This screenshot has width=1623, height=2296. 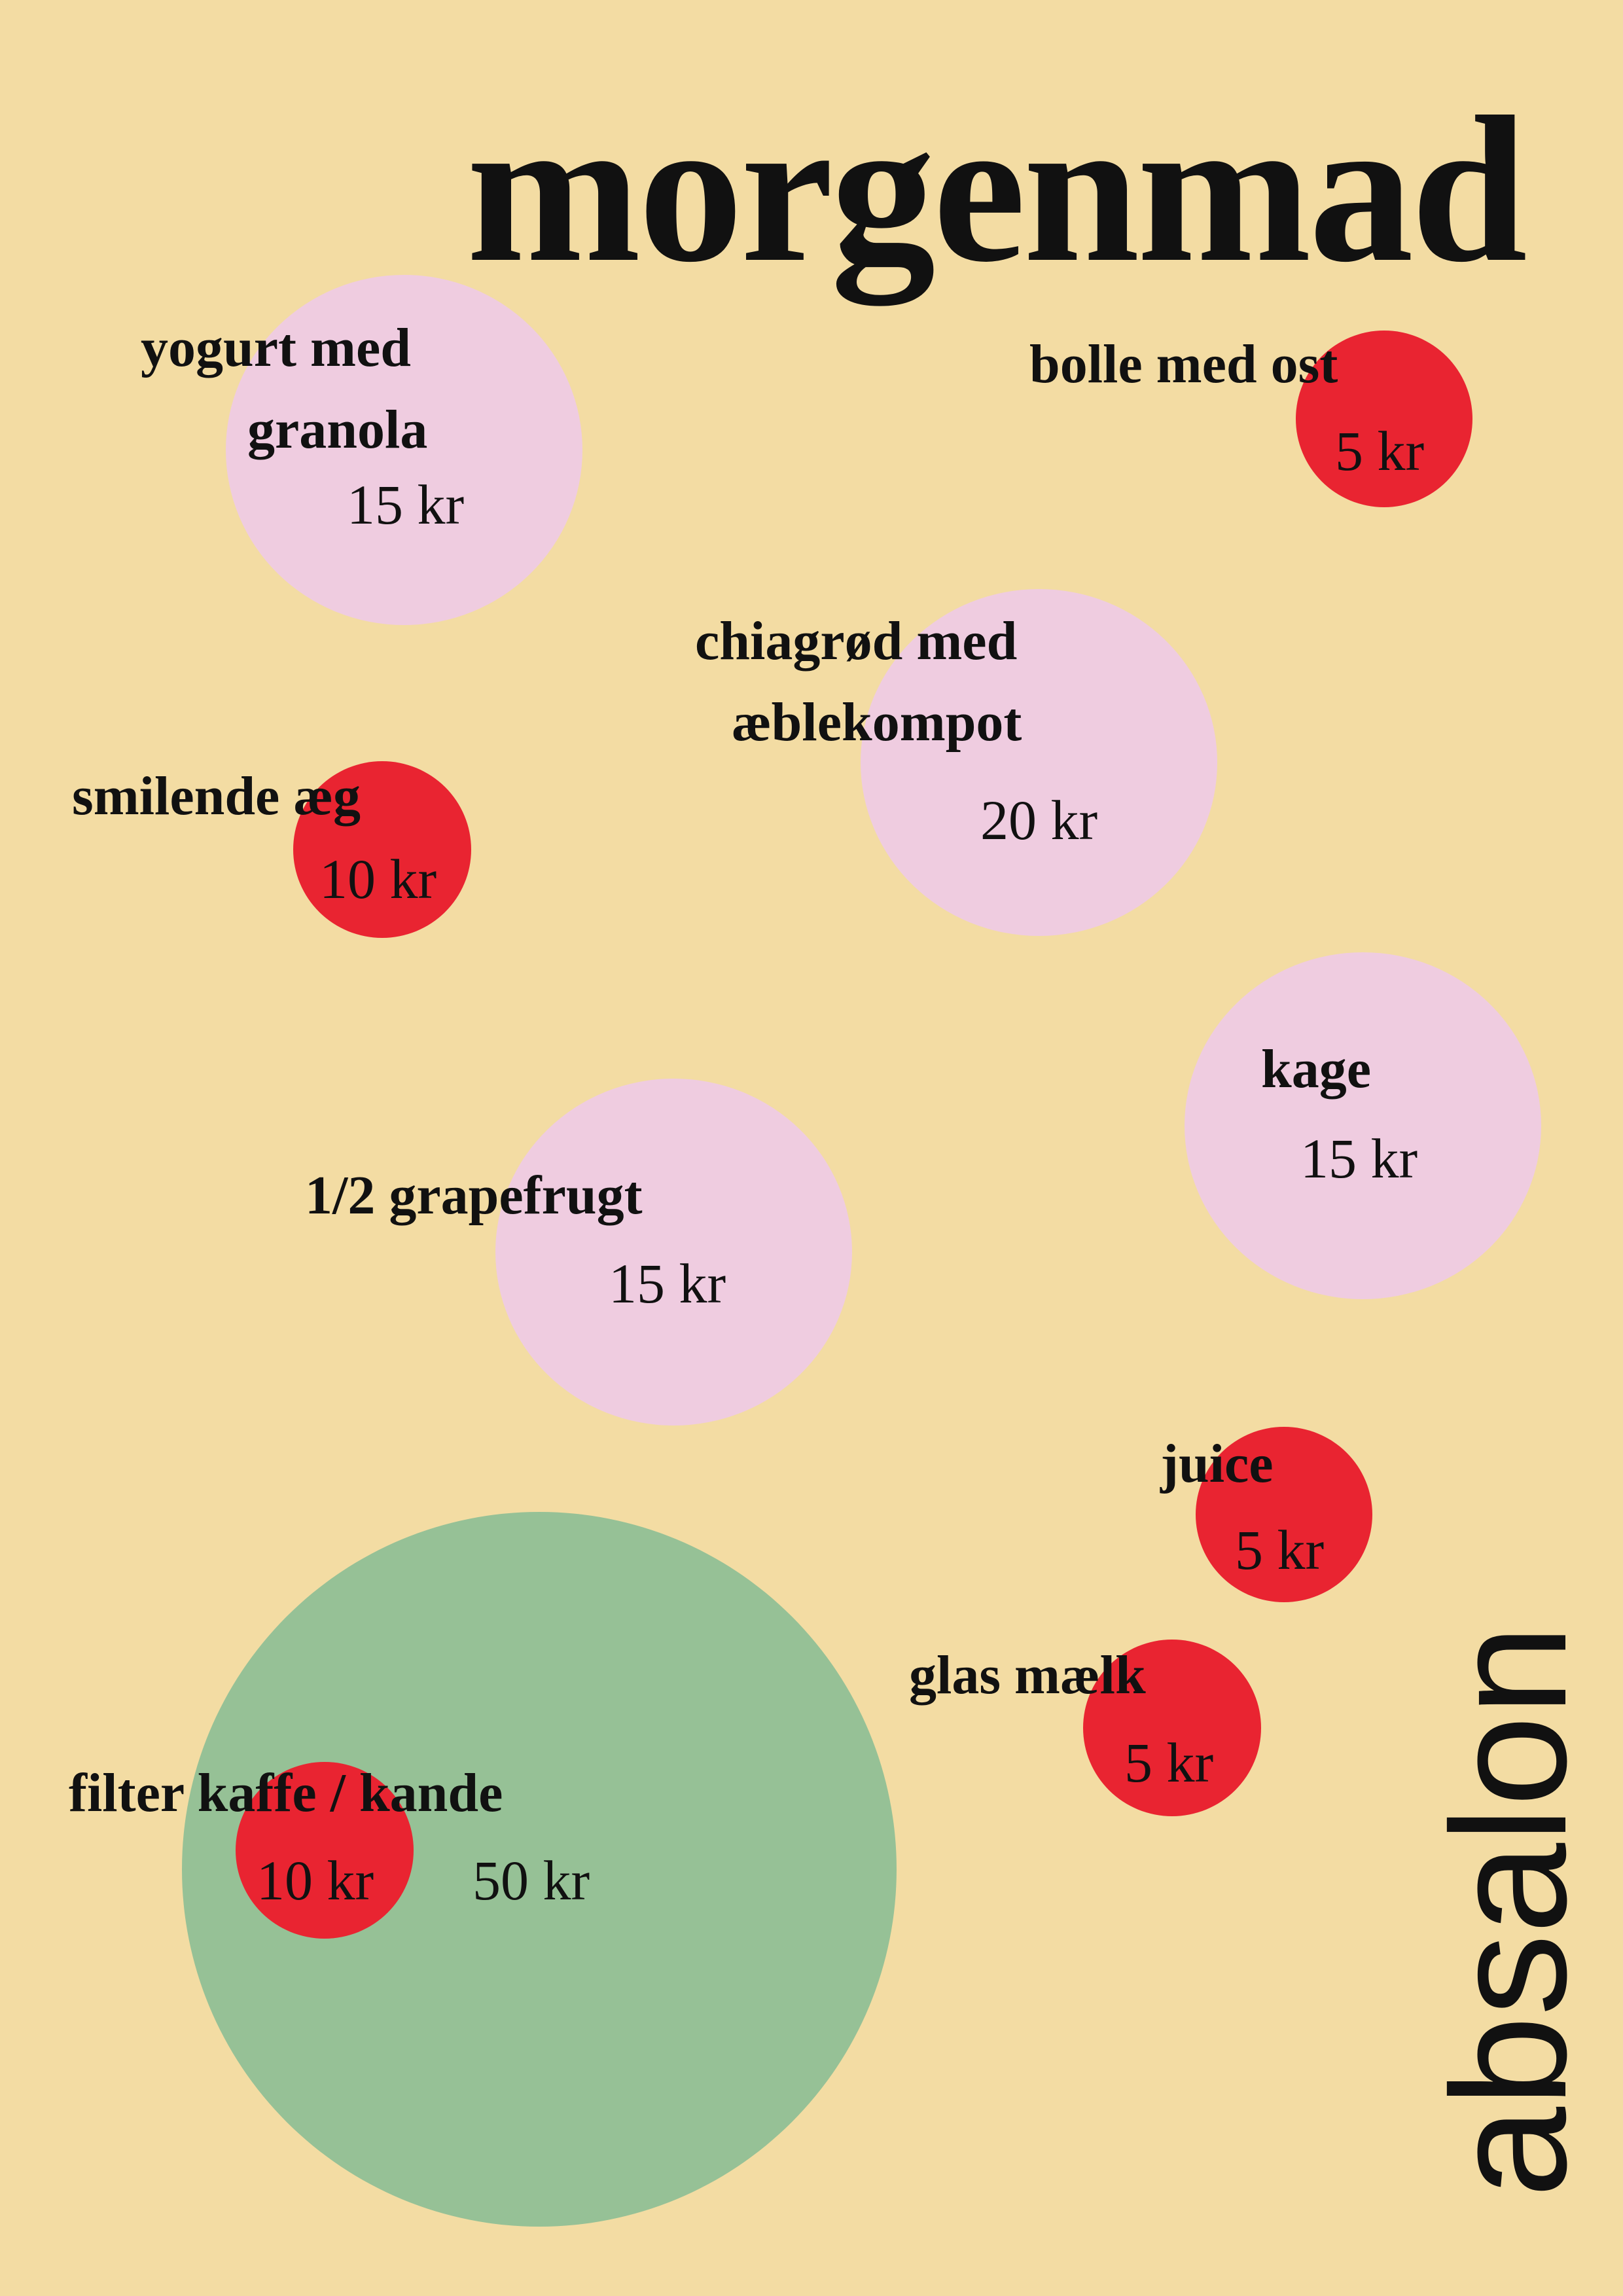 What do you see at coordinates (216, 796) in the screenshot?
I see `aeg-name: smilende æg` at bounding box center [216, 796].